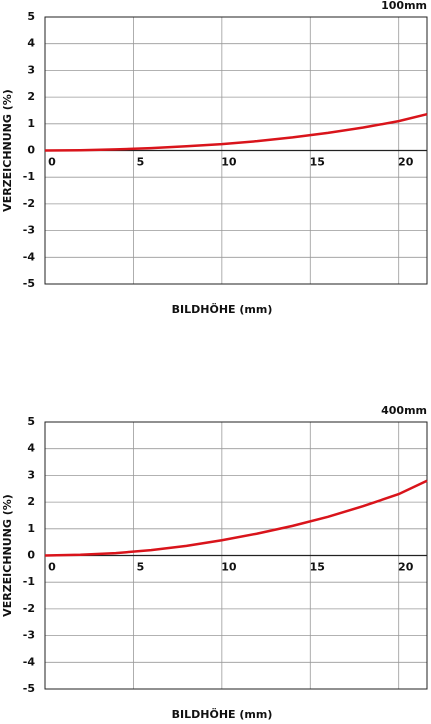 This screenshot has height=724, width=431. What do you see at coordinates (404, 6) in the screenshot?
I see `chart-title: 100mm` at bounding box center [404, 6].